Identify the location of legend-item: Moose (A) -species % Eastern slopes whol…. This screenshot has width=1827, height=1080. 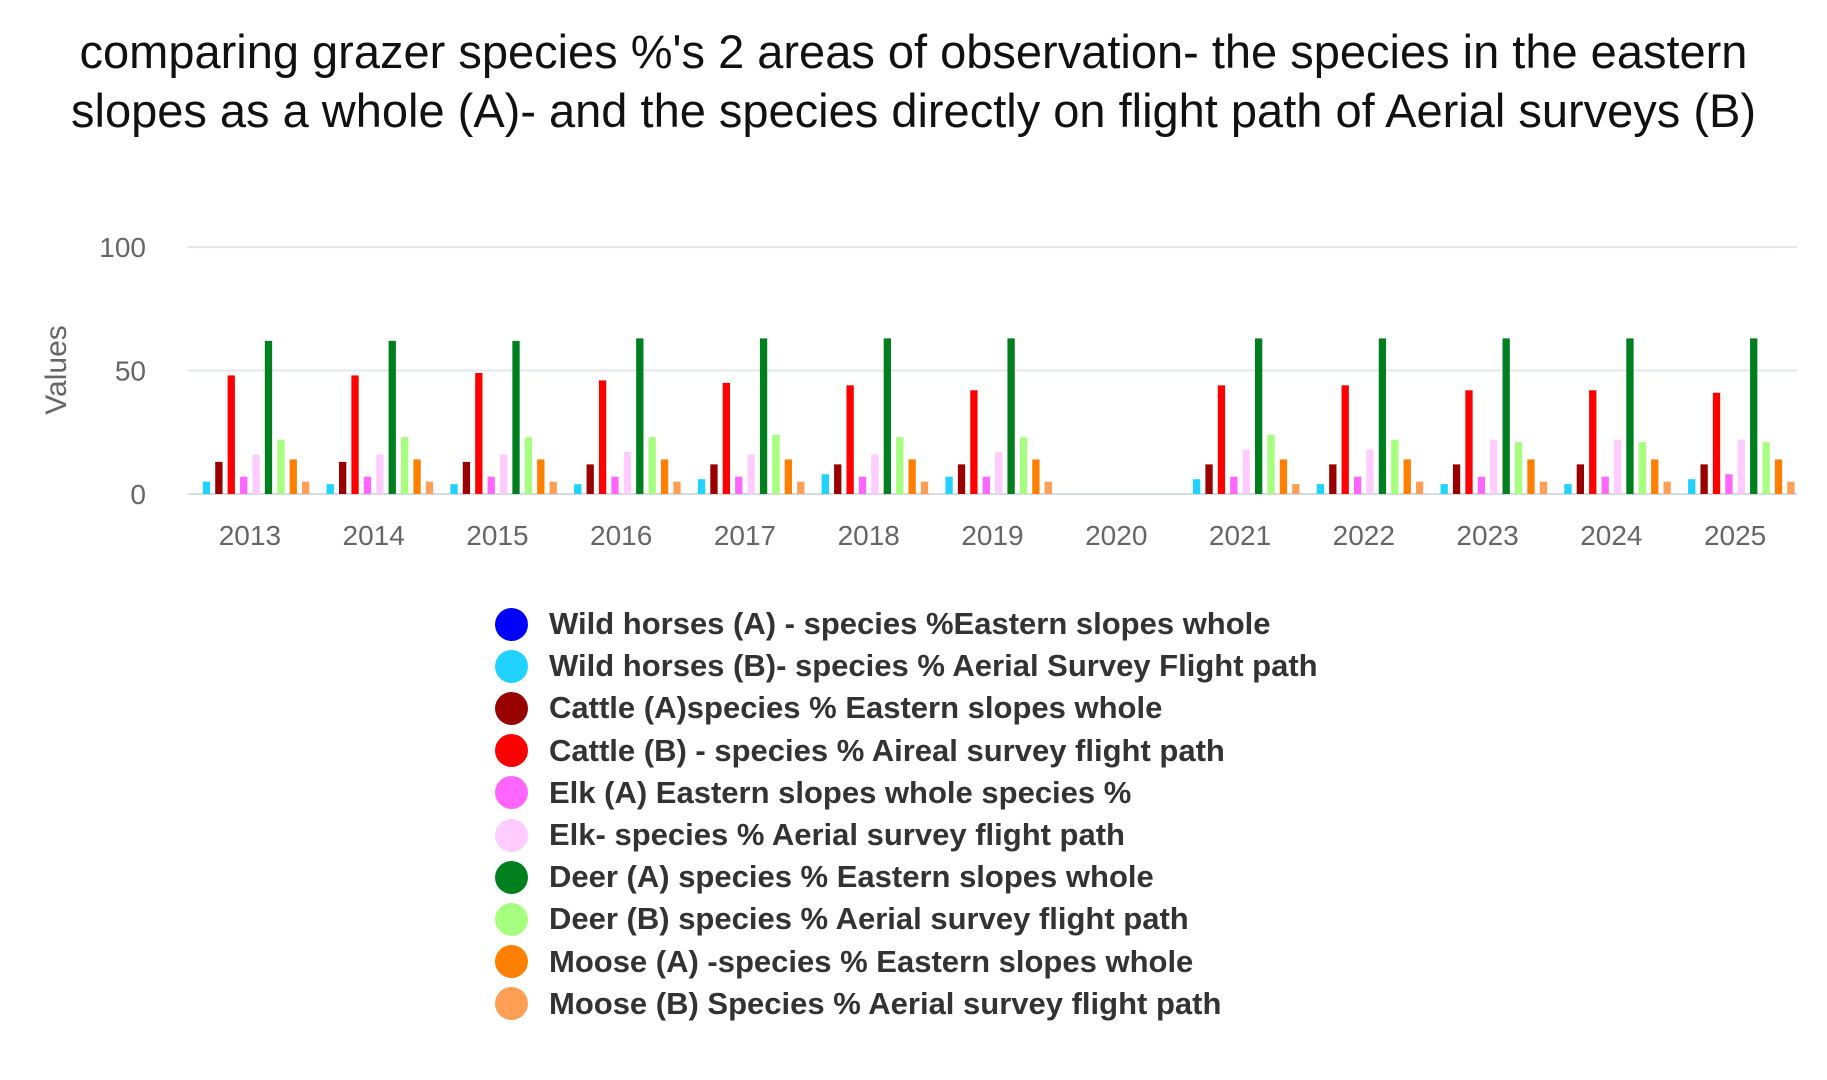
(906, 962).